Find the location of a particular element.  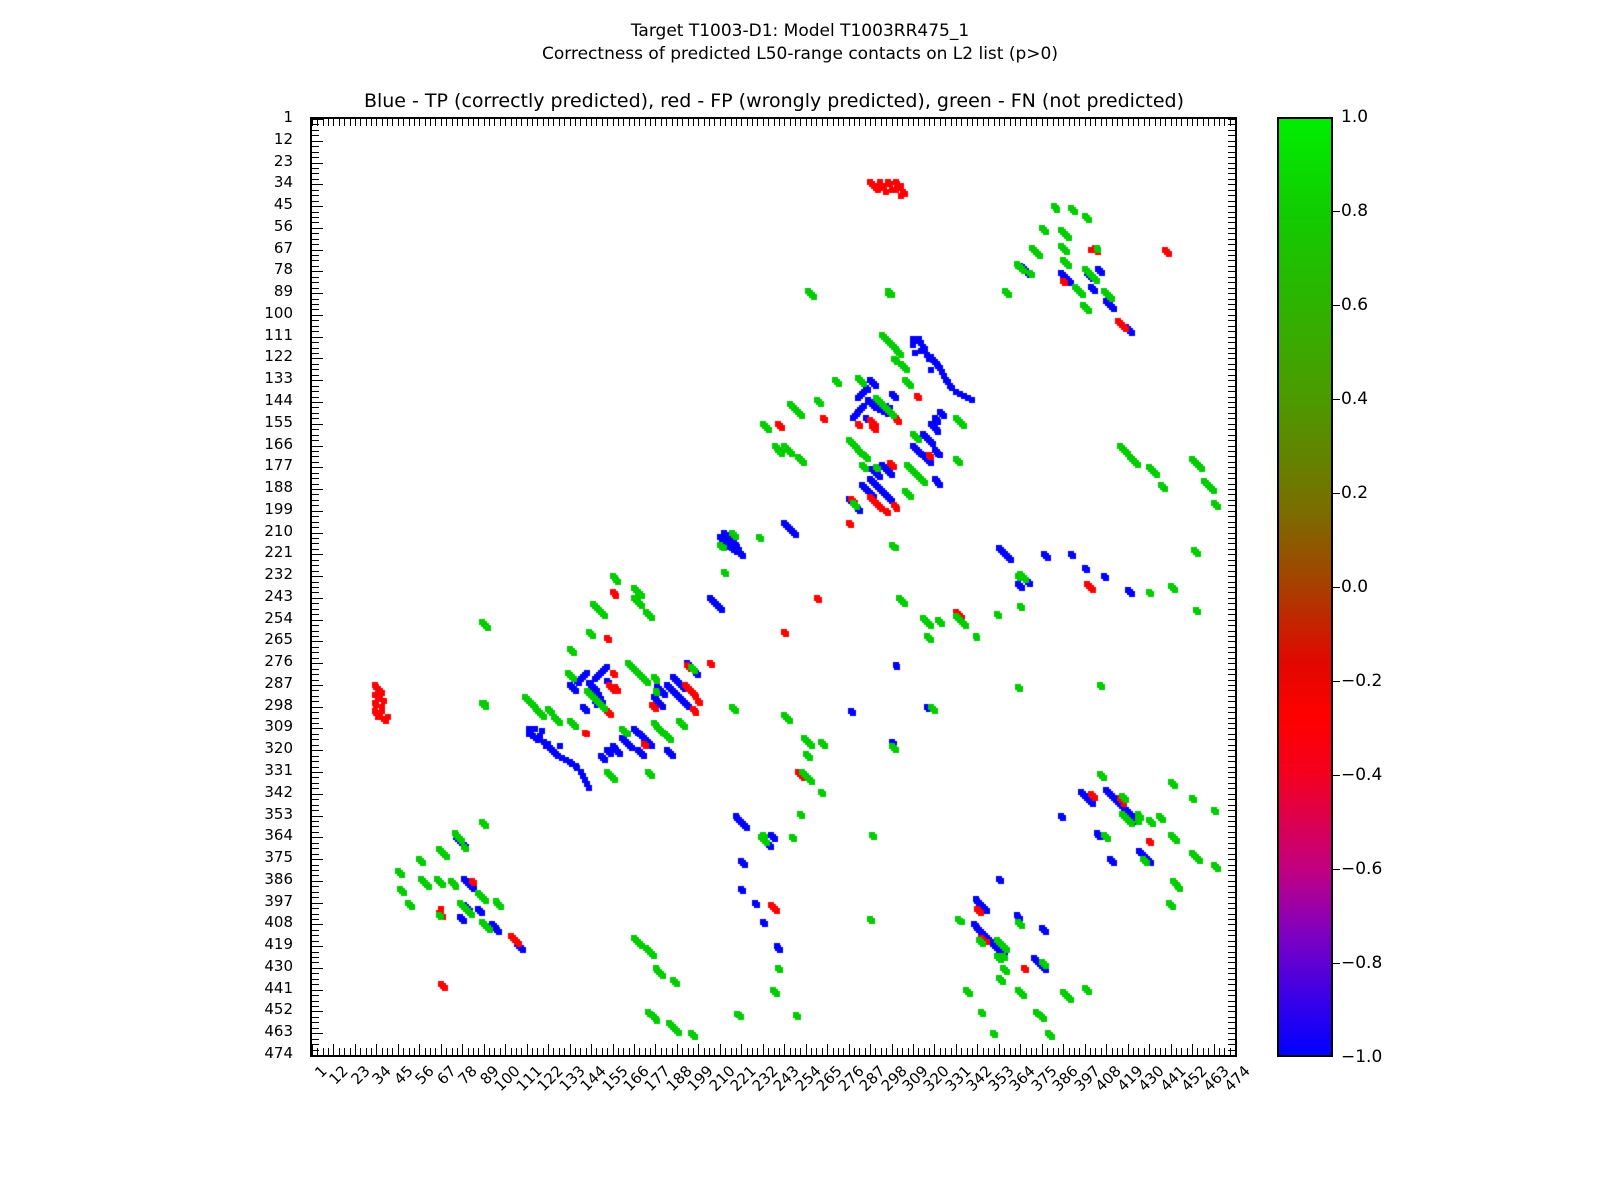

y-tick-label: 1 is located at coordinates (288, 117).